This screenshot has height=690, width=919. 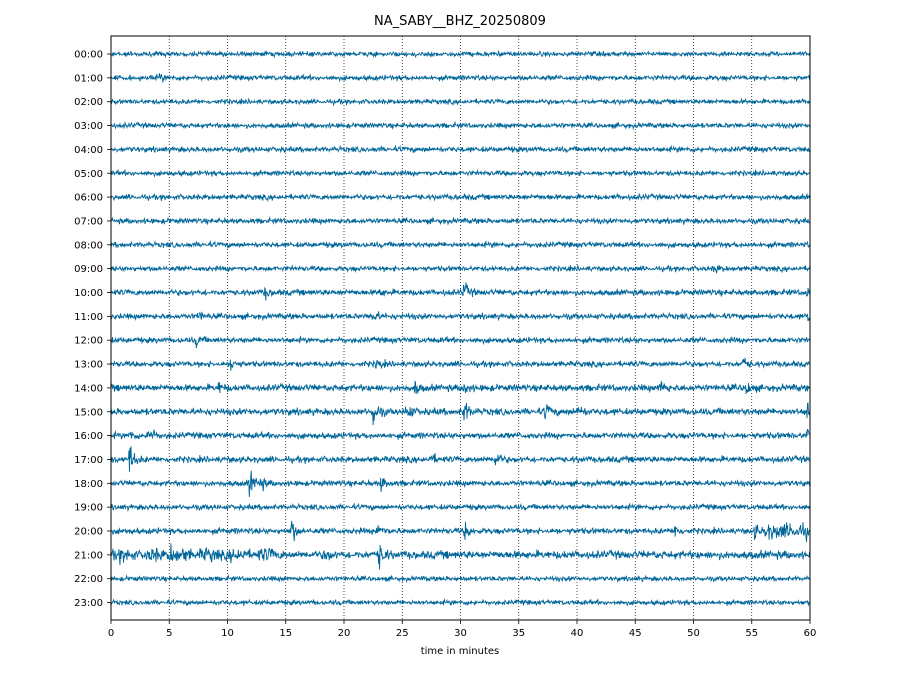 What do you see at coordinates (169, 633) in the screenshot?
I see `x-tick-label: 5` at bounding box center [169, 633].